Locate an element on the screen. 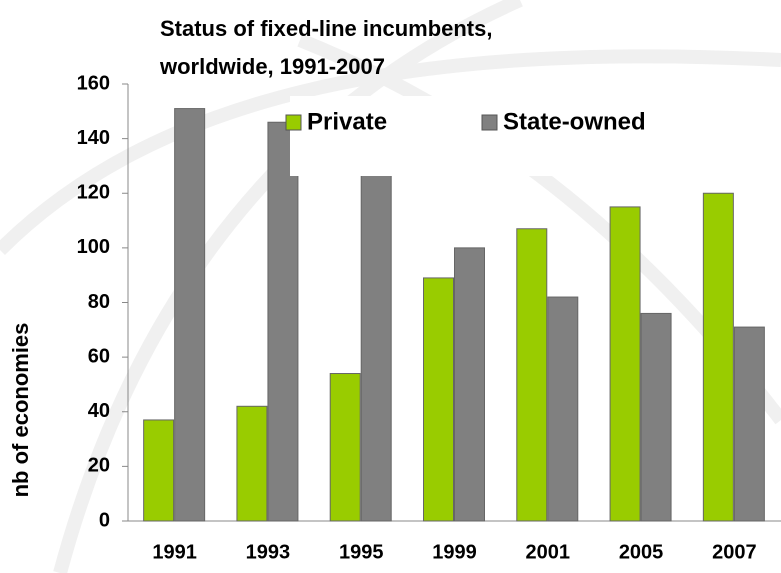 The image size is (781, 573). legend-label: State-owned is located at coordinates (574, 121).